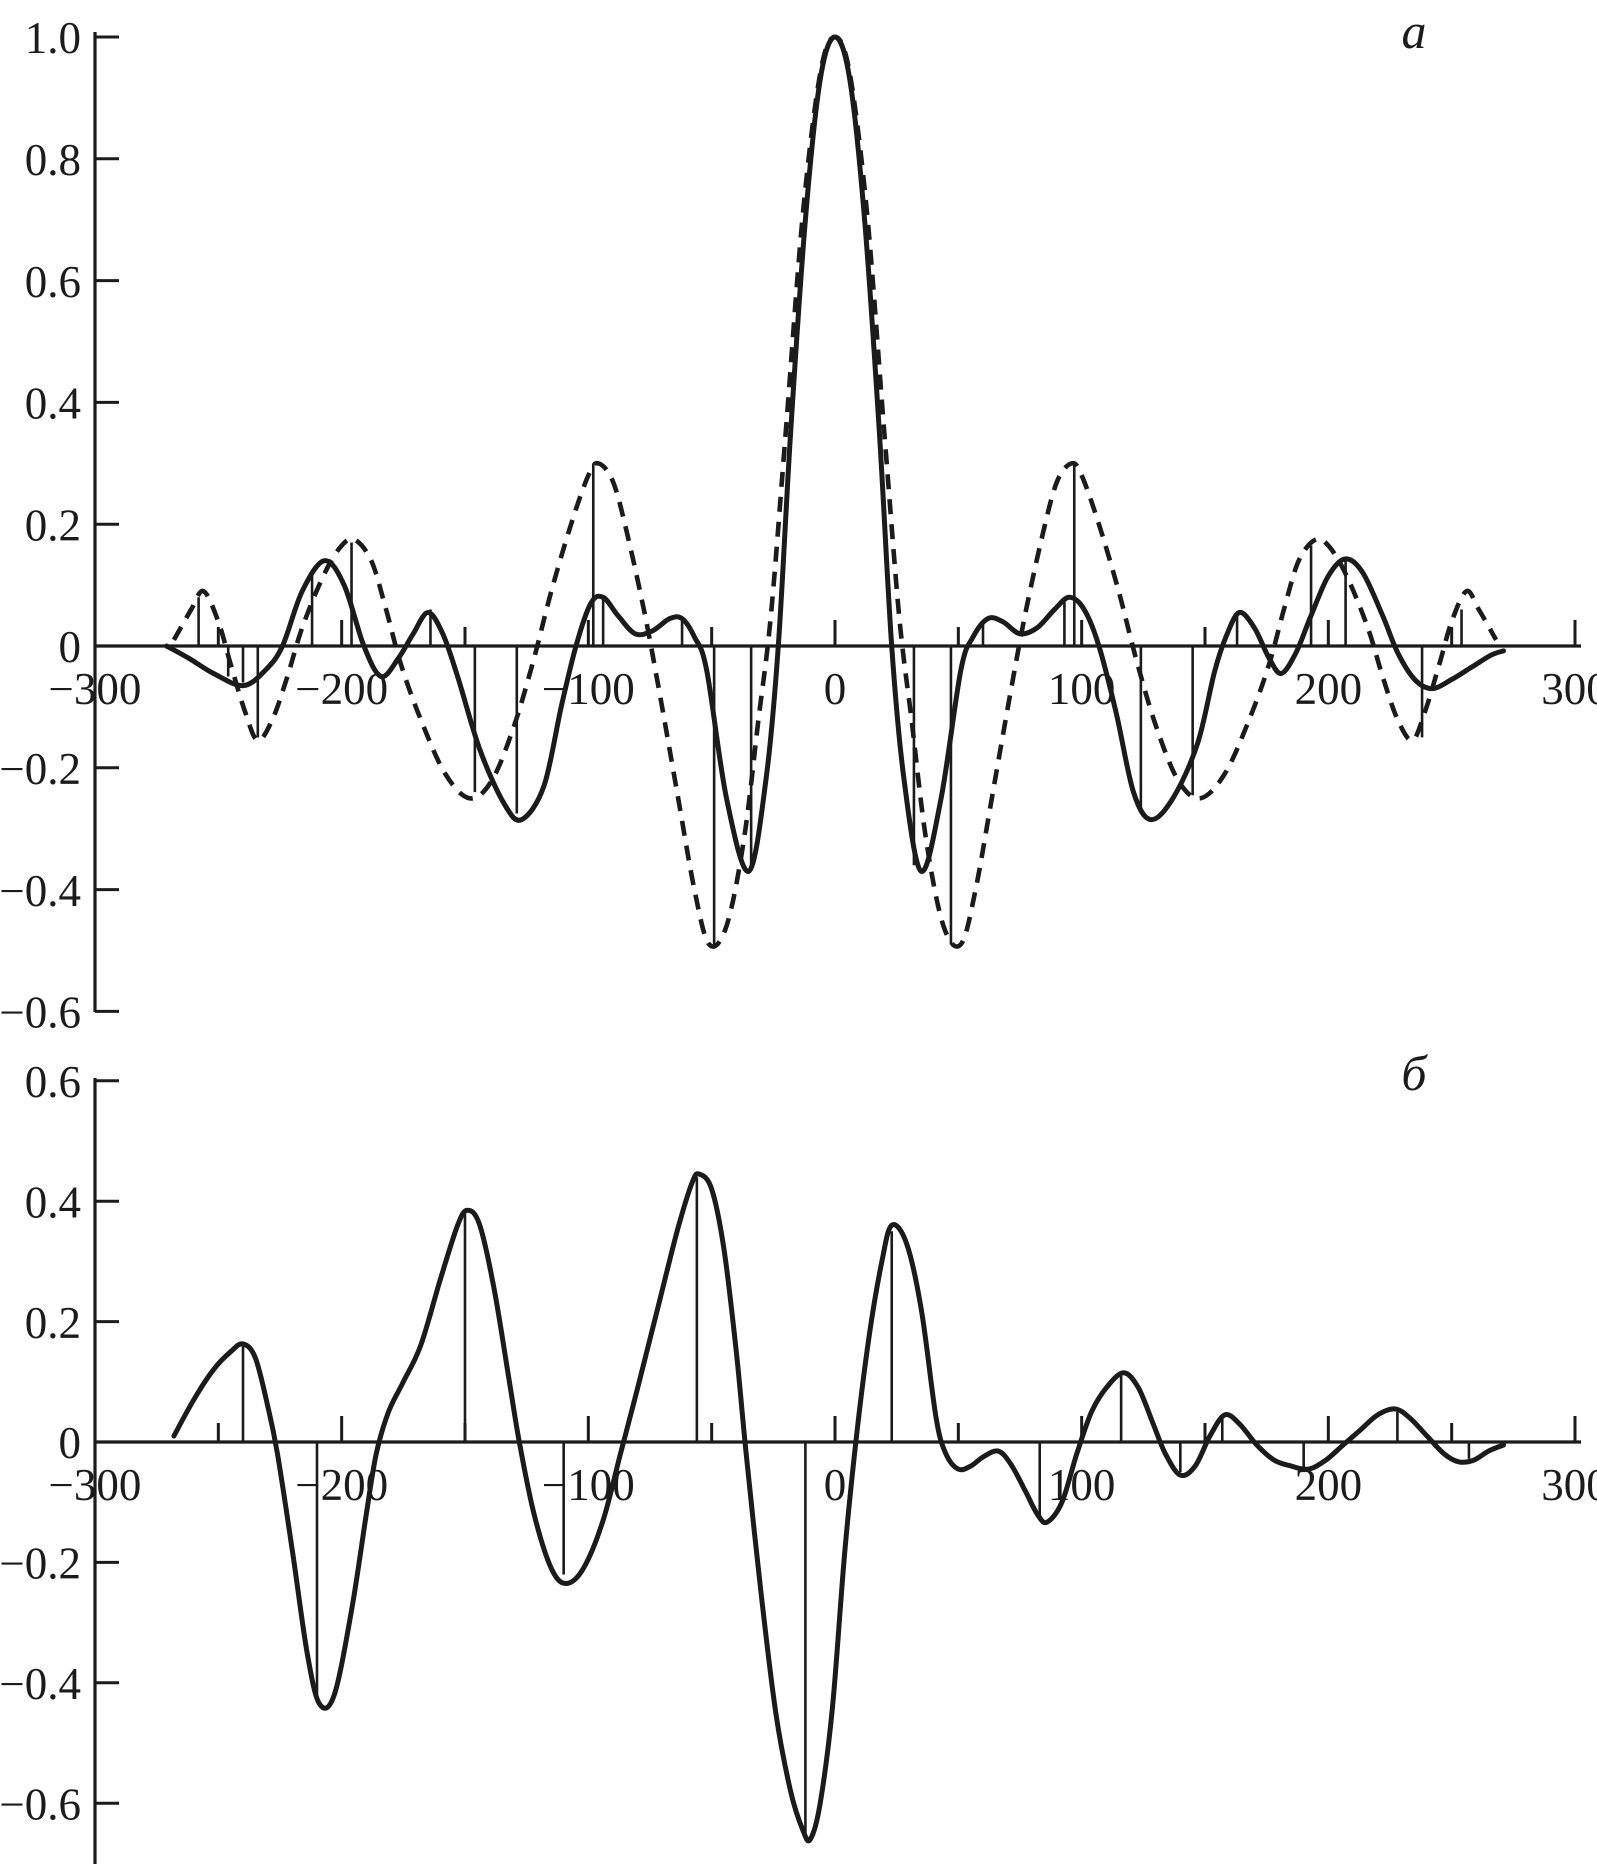 The height and width of the screenshot is (1864, 1597). I want to click on panel-a-label: a, so click(1414, 31).